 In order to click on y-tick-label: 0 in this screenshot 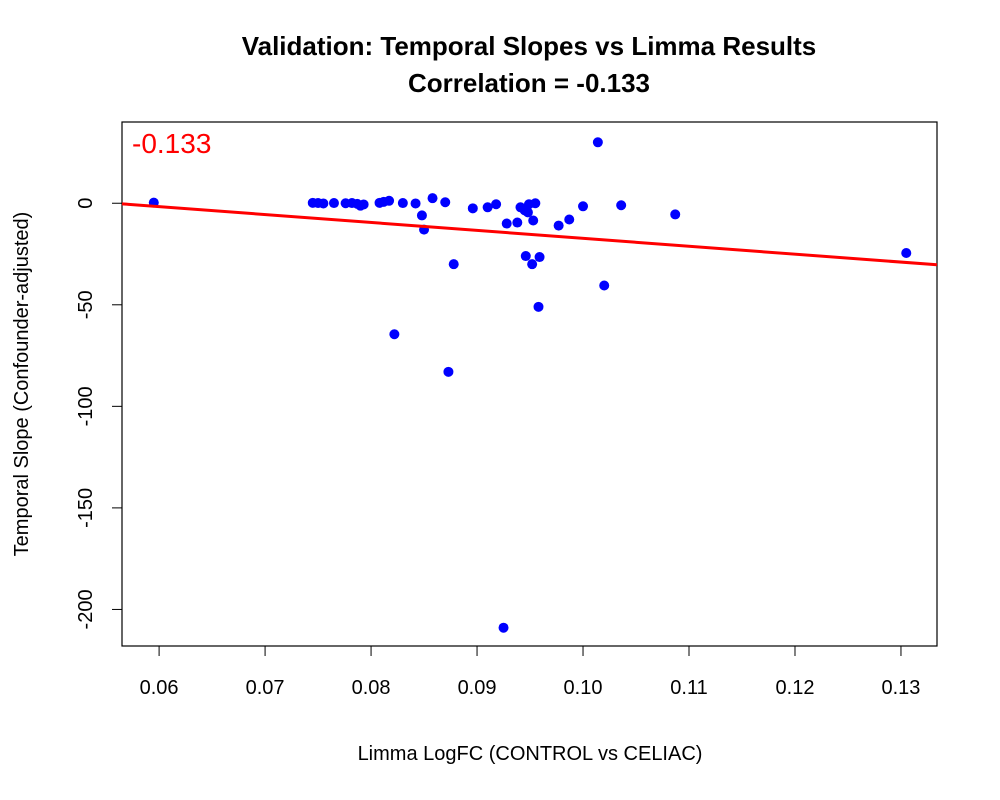, I will do `click(86, 203)`.